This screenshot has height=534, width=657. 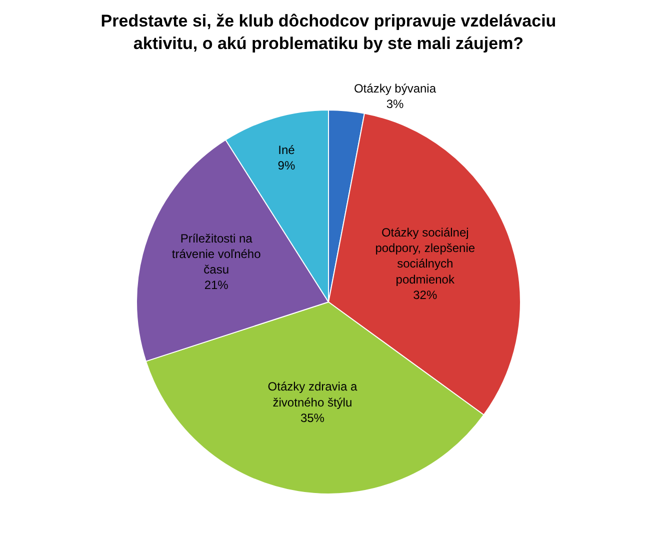 I want to click on data-label: 35%, so click(x=312, y=417).